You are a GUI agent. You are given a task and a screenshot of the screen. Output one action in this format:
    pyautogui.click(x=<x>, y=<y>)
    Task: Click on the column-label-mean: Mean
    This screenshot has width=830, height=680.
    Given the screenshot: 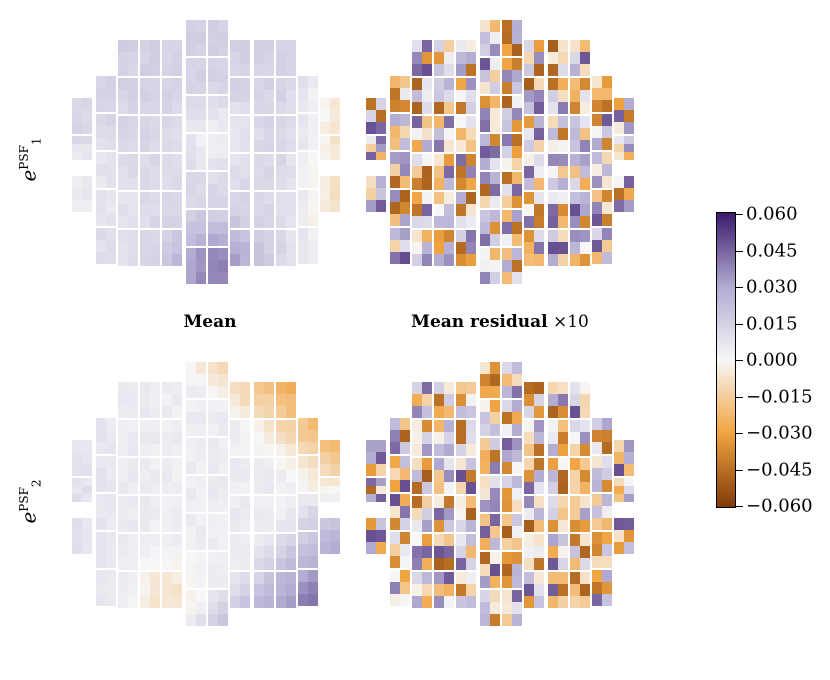 What is the action you would take?
    pyautogui.click(x=210, y=322)
    